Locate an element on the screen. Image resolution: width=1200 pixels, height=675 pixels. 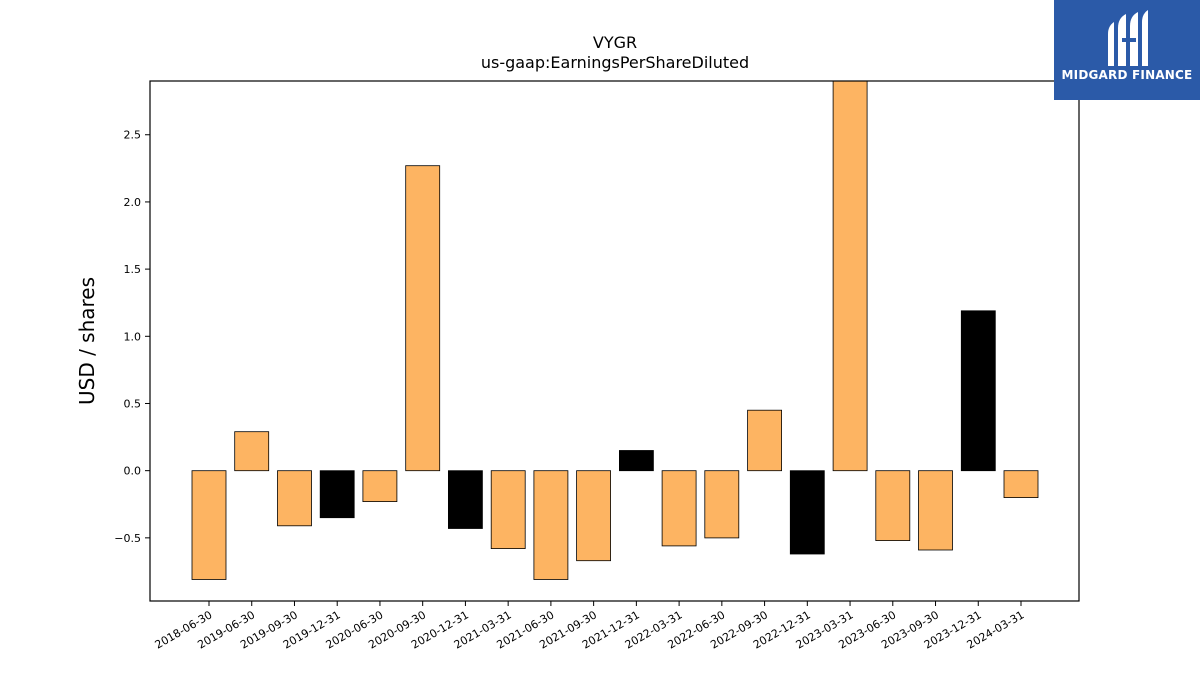
y-tick-label: 0.0 is located at coordinates (133, 471).